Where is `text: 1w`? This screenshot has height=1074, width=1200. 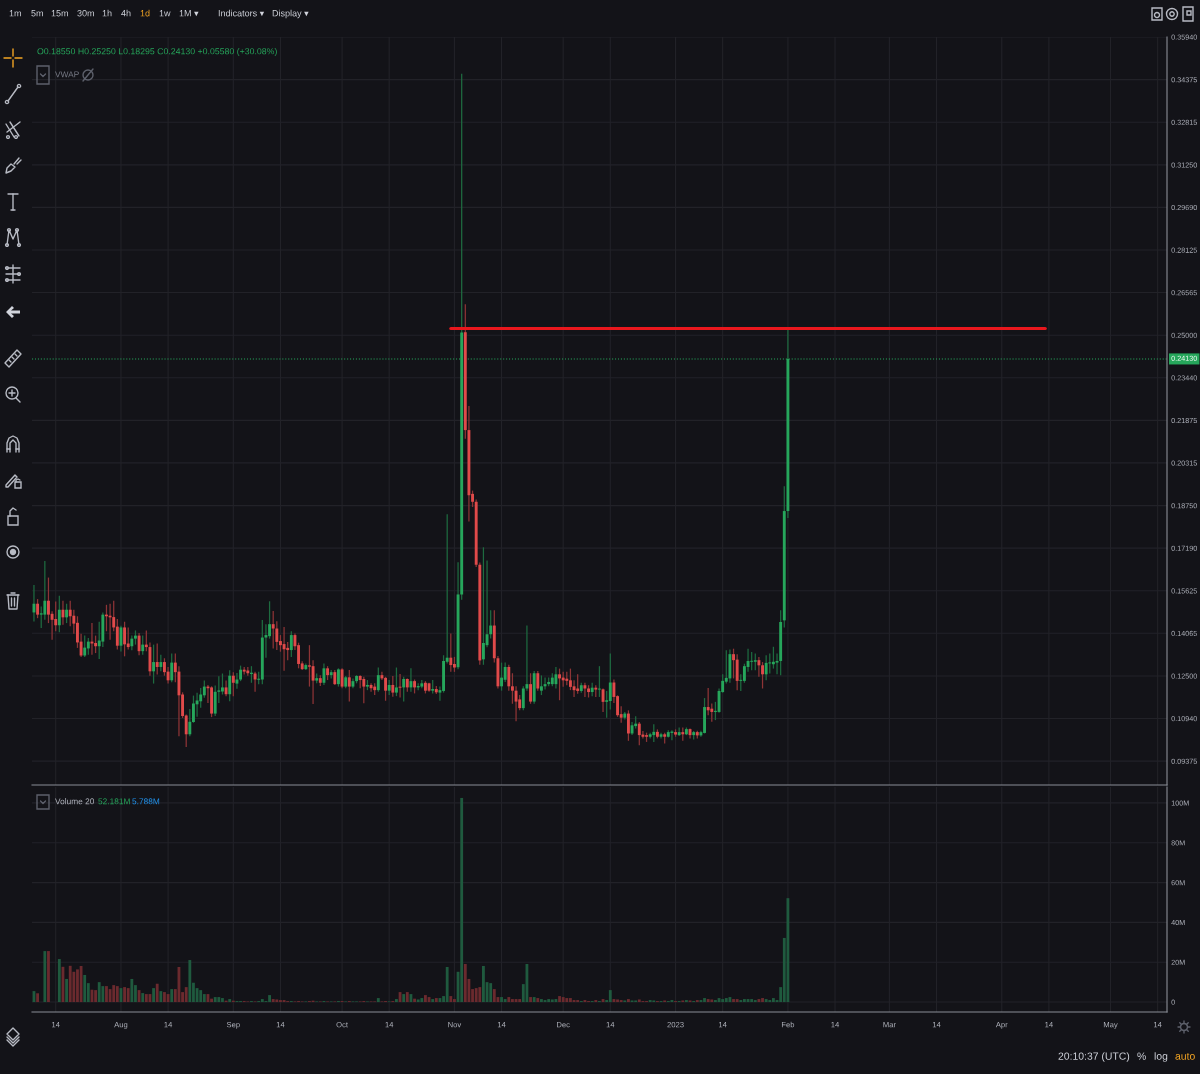 text: 1w is located at coordinates (165, 13).